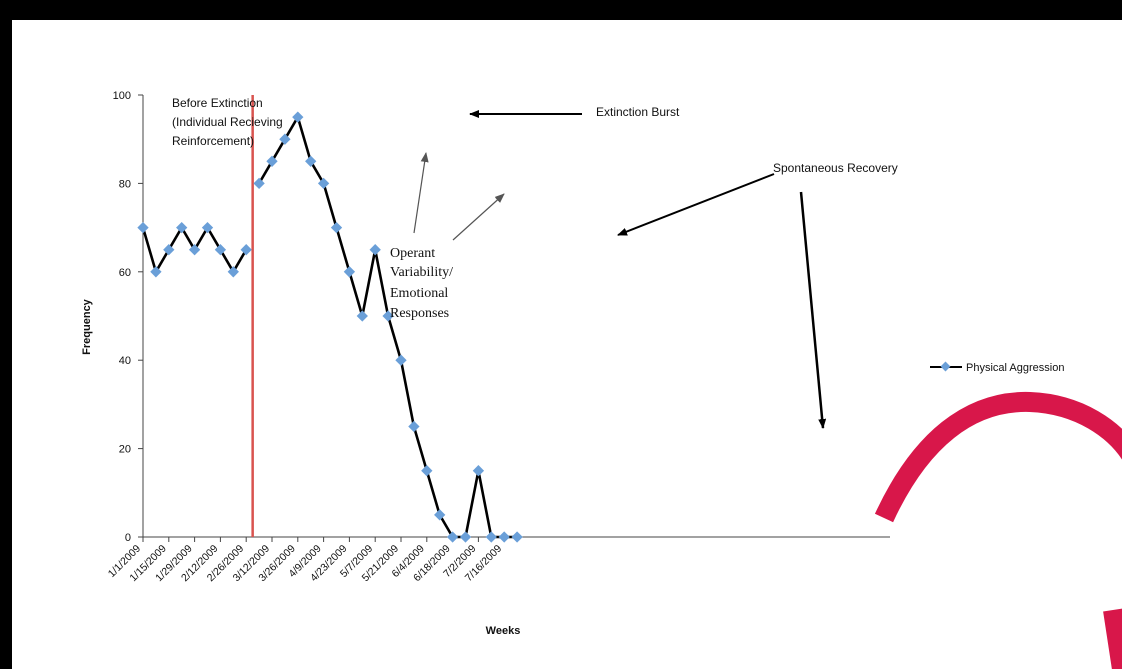  Describe the element at coordinates (998, 457) in the screenshot. I see `decorative-red-arc` at that location.